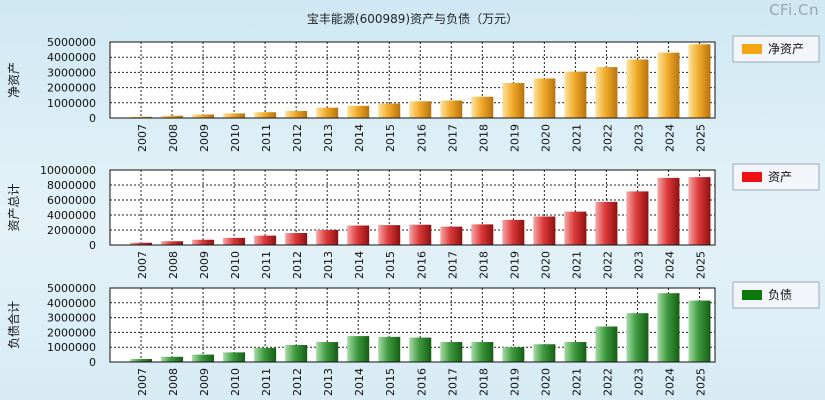  What do you see at coordinates (297, 382) in the screenshot?
I see `x-tick-label: 2012` at bounding box center [297, 382].